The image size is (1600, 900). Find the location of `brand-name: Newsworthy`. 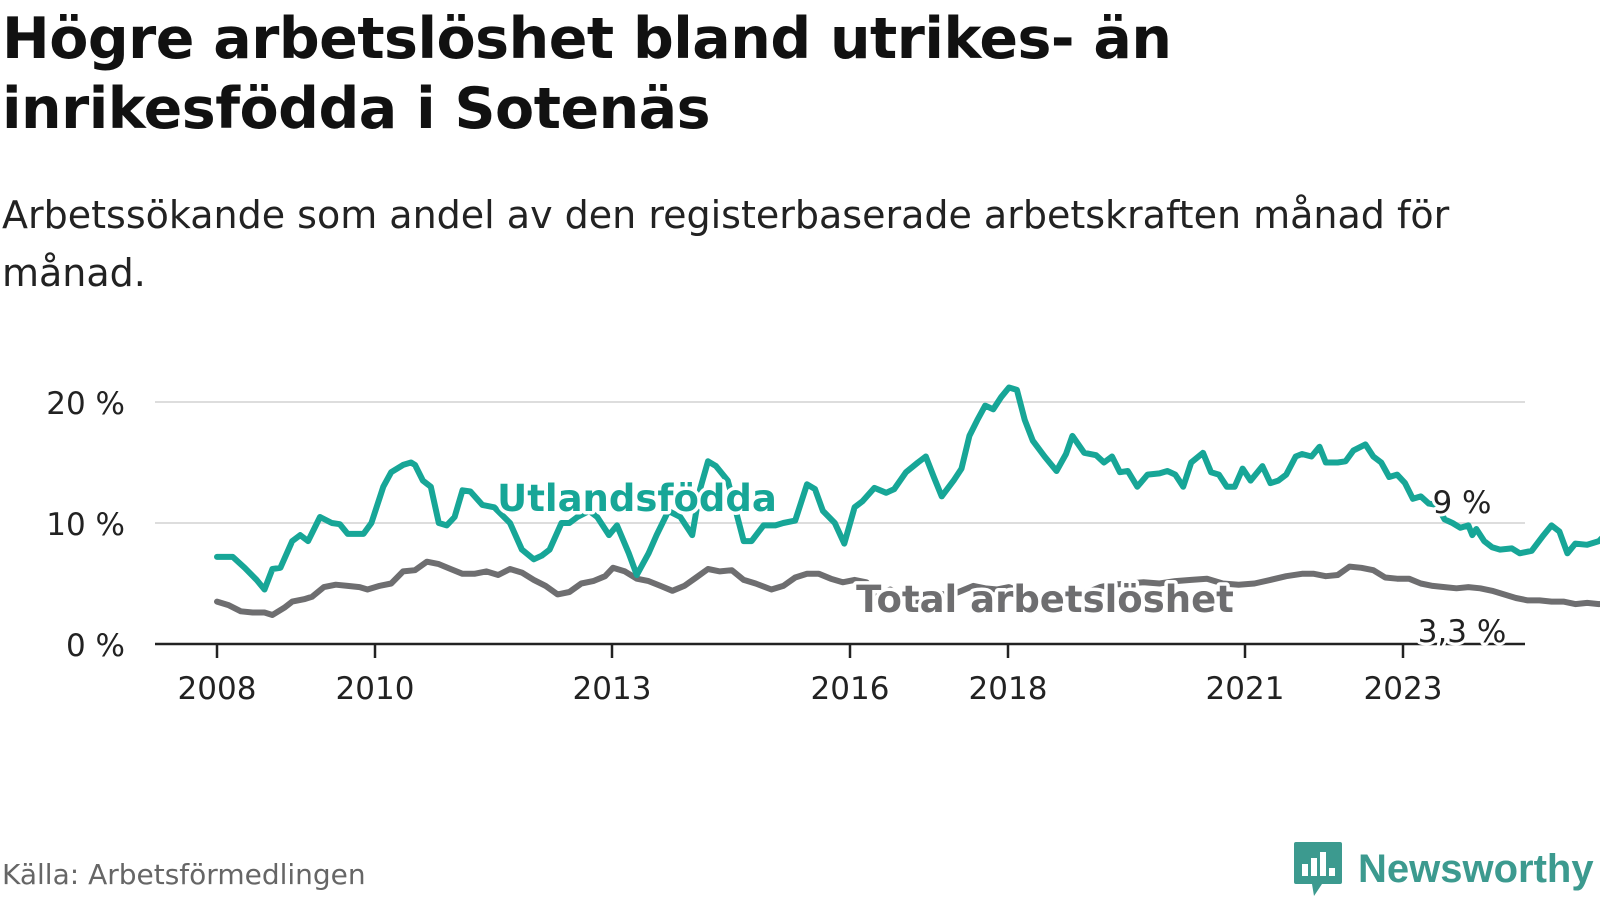

brand-name: Newsworthy is located at coordinates (1476, 868).